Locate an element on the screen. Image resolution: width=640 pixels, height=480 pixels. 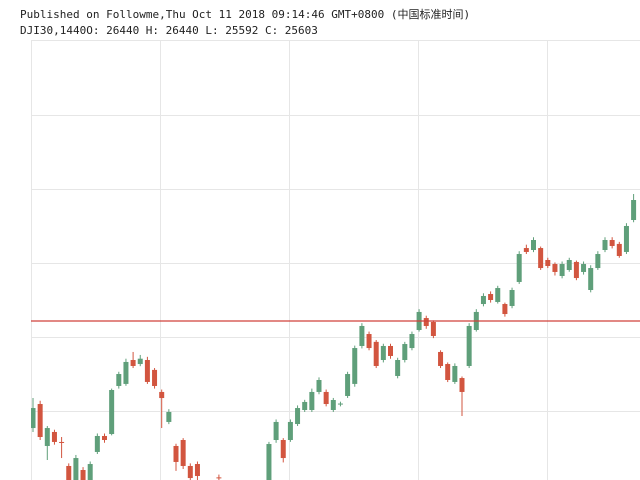
summary-label: H: is located at coordinates (152, 30).